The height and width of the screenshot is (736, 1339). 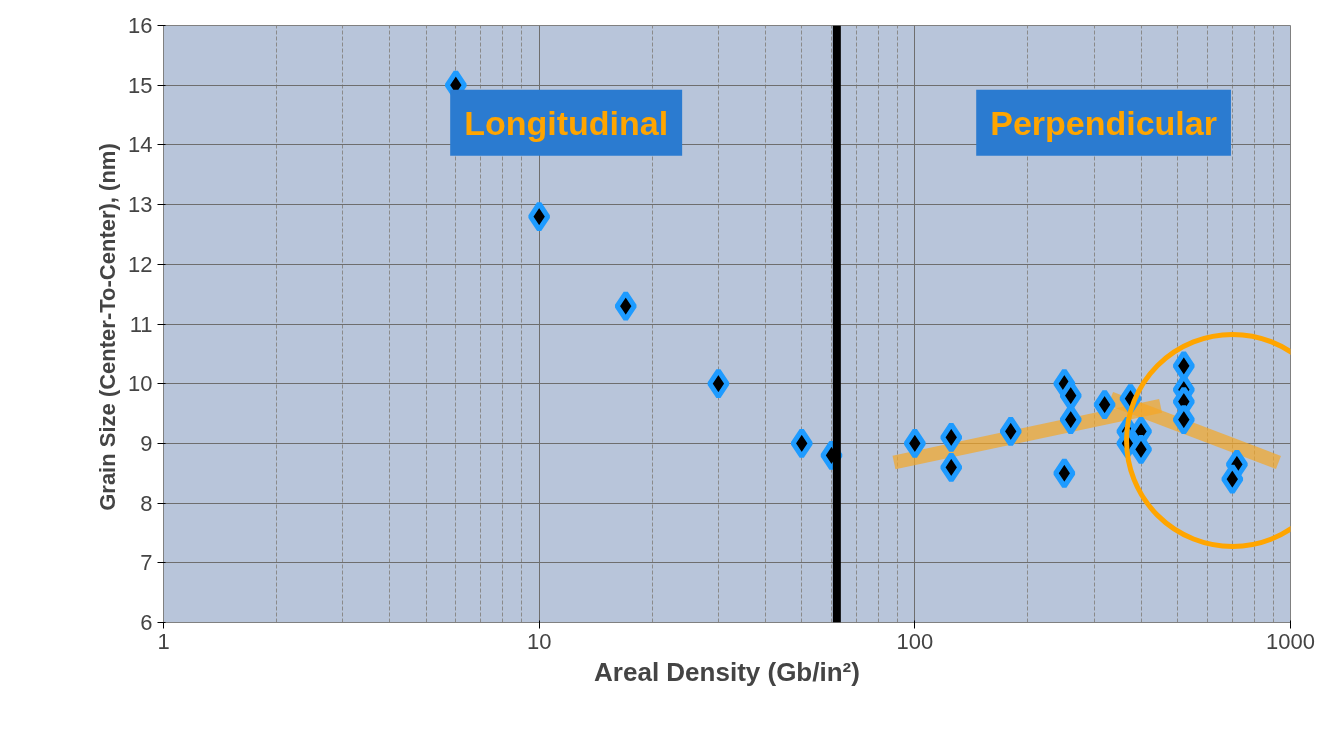 I want to click on y-tick-label: 12, so click(x=140, y=264).